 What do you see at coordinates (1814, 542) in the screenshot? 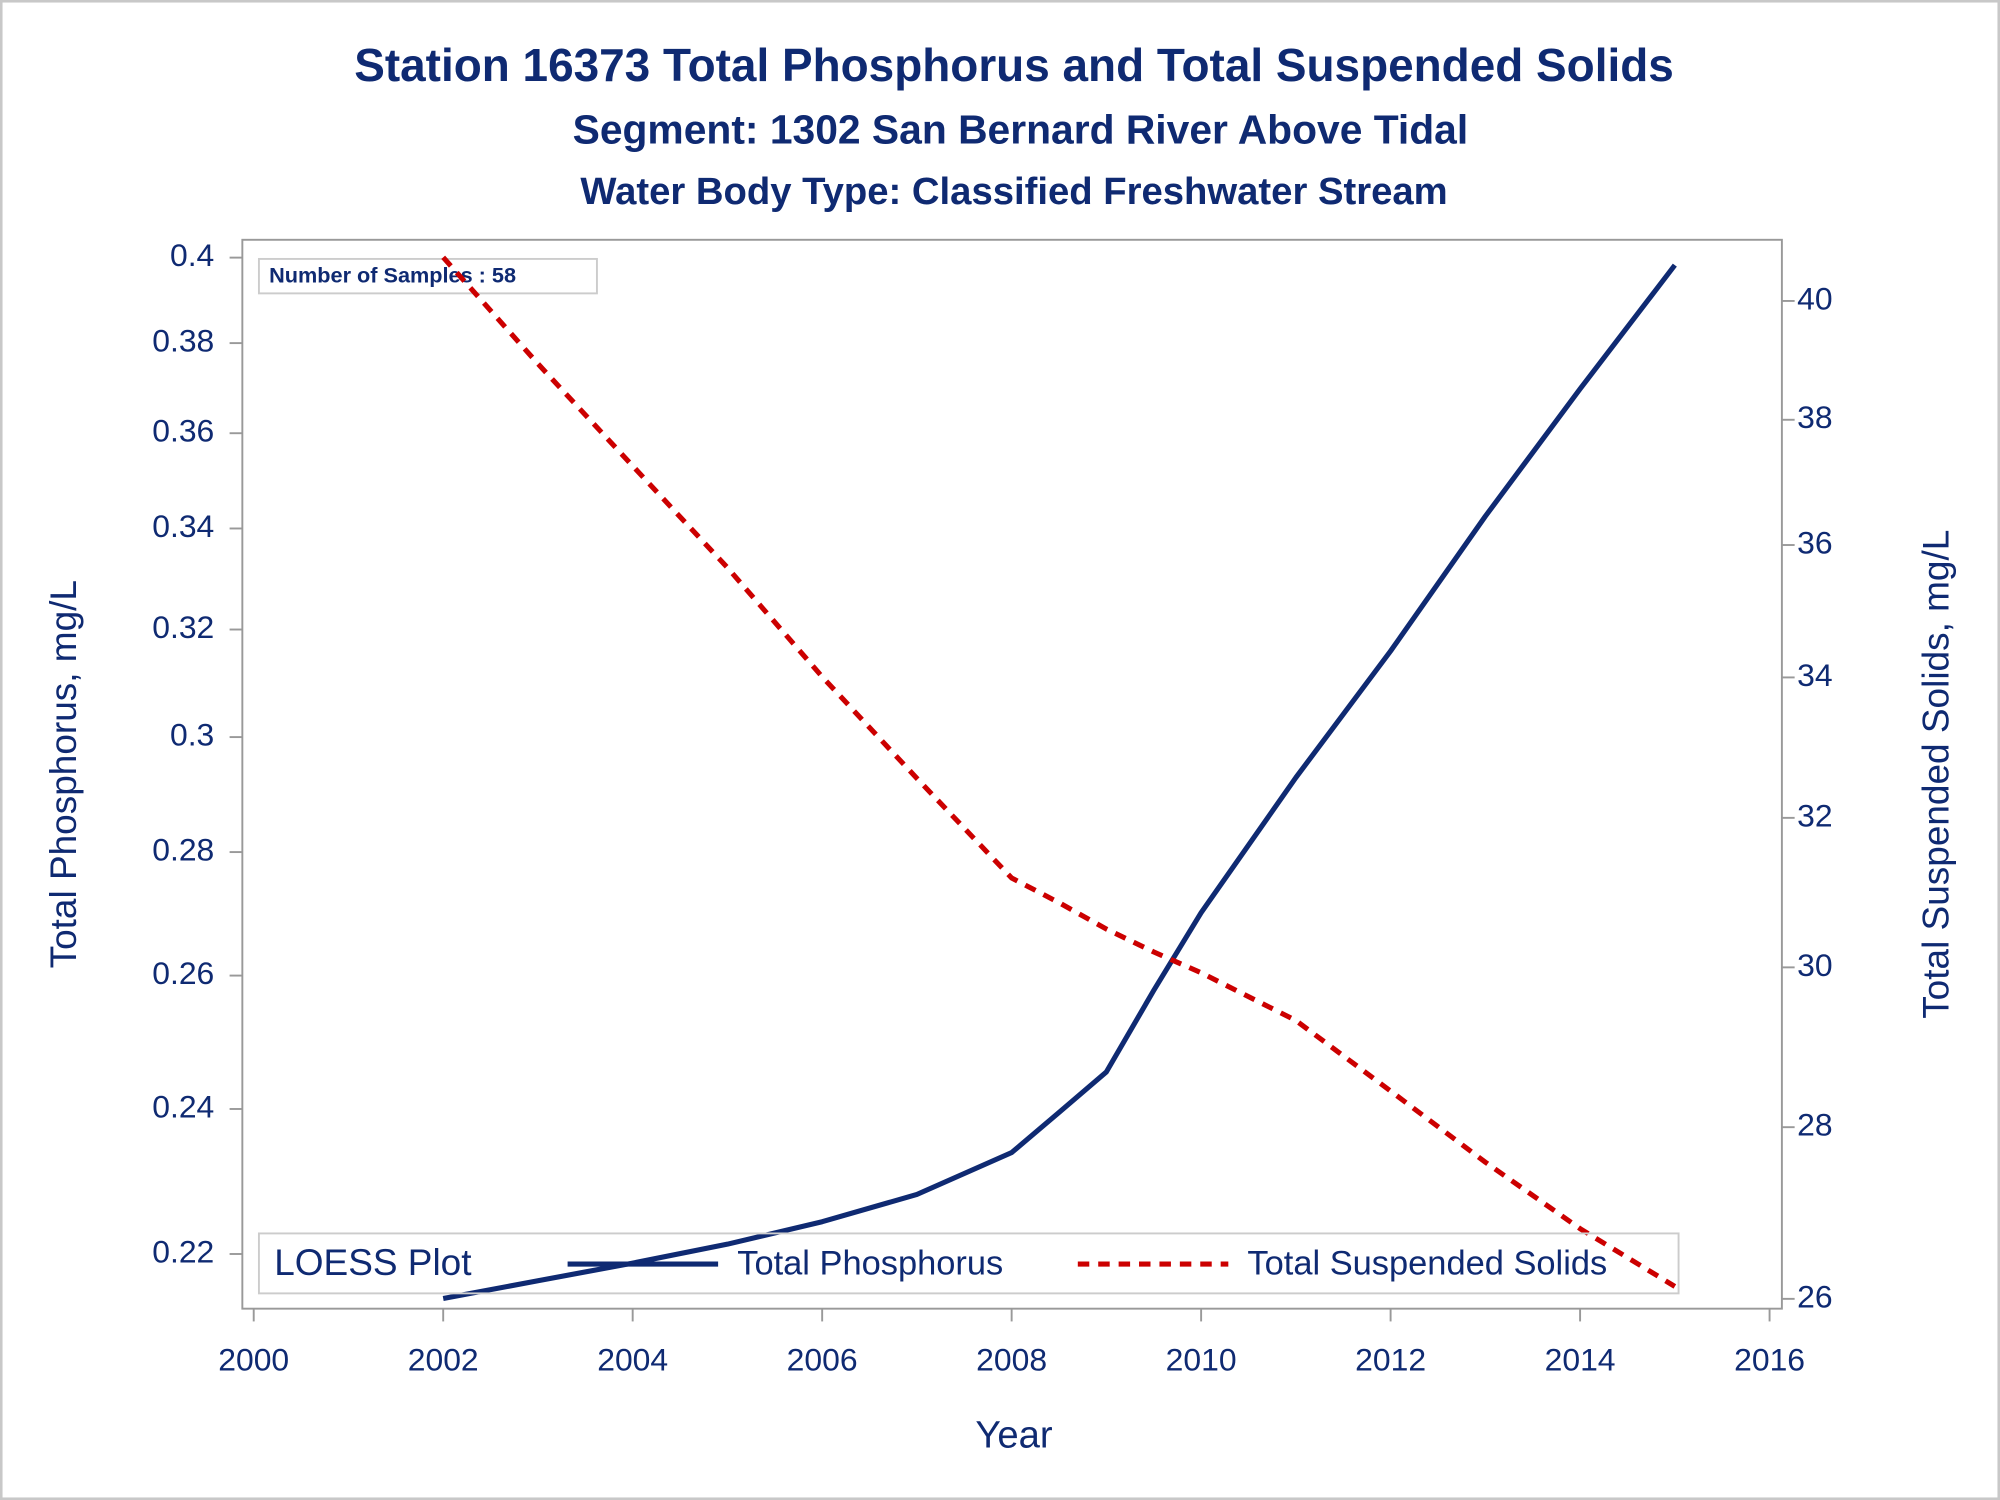
I see `y2-tick-label: 36` at bounding box center [1814, 542].